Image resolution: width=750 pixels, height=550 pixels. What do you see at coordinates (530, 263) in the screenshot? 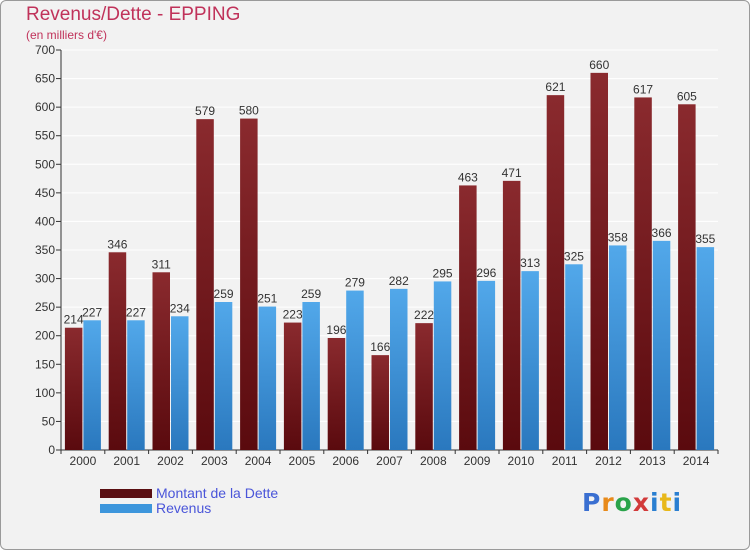
I see `data-label: 313` at bounding box center [530, 263].